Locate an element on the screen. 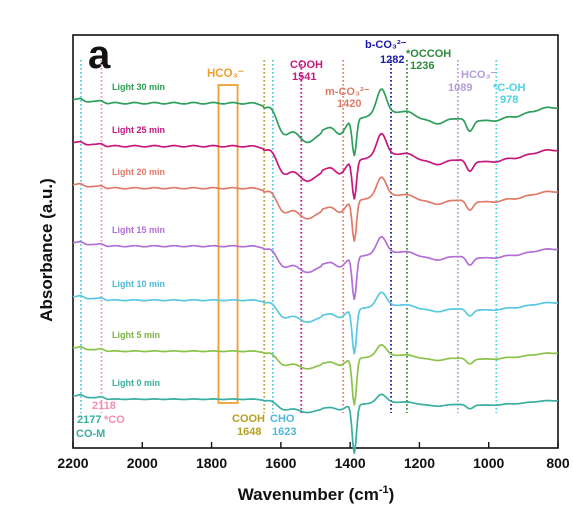  x-axis-ticks: 2200 2000 1800 1600 1400 1200 1000 800 is located at coordinates (313, 456).